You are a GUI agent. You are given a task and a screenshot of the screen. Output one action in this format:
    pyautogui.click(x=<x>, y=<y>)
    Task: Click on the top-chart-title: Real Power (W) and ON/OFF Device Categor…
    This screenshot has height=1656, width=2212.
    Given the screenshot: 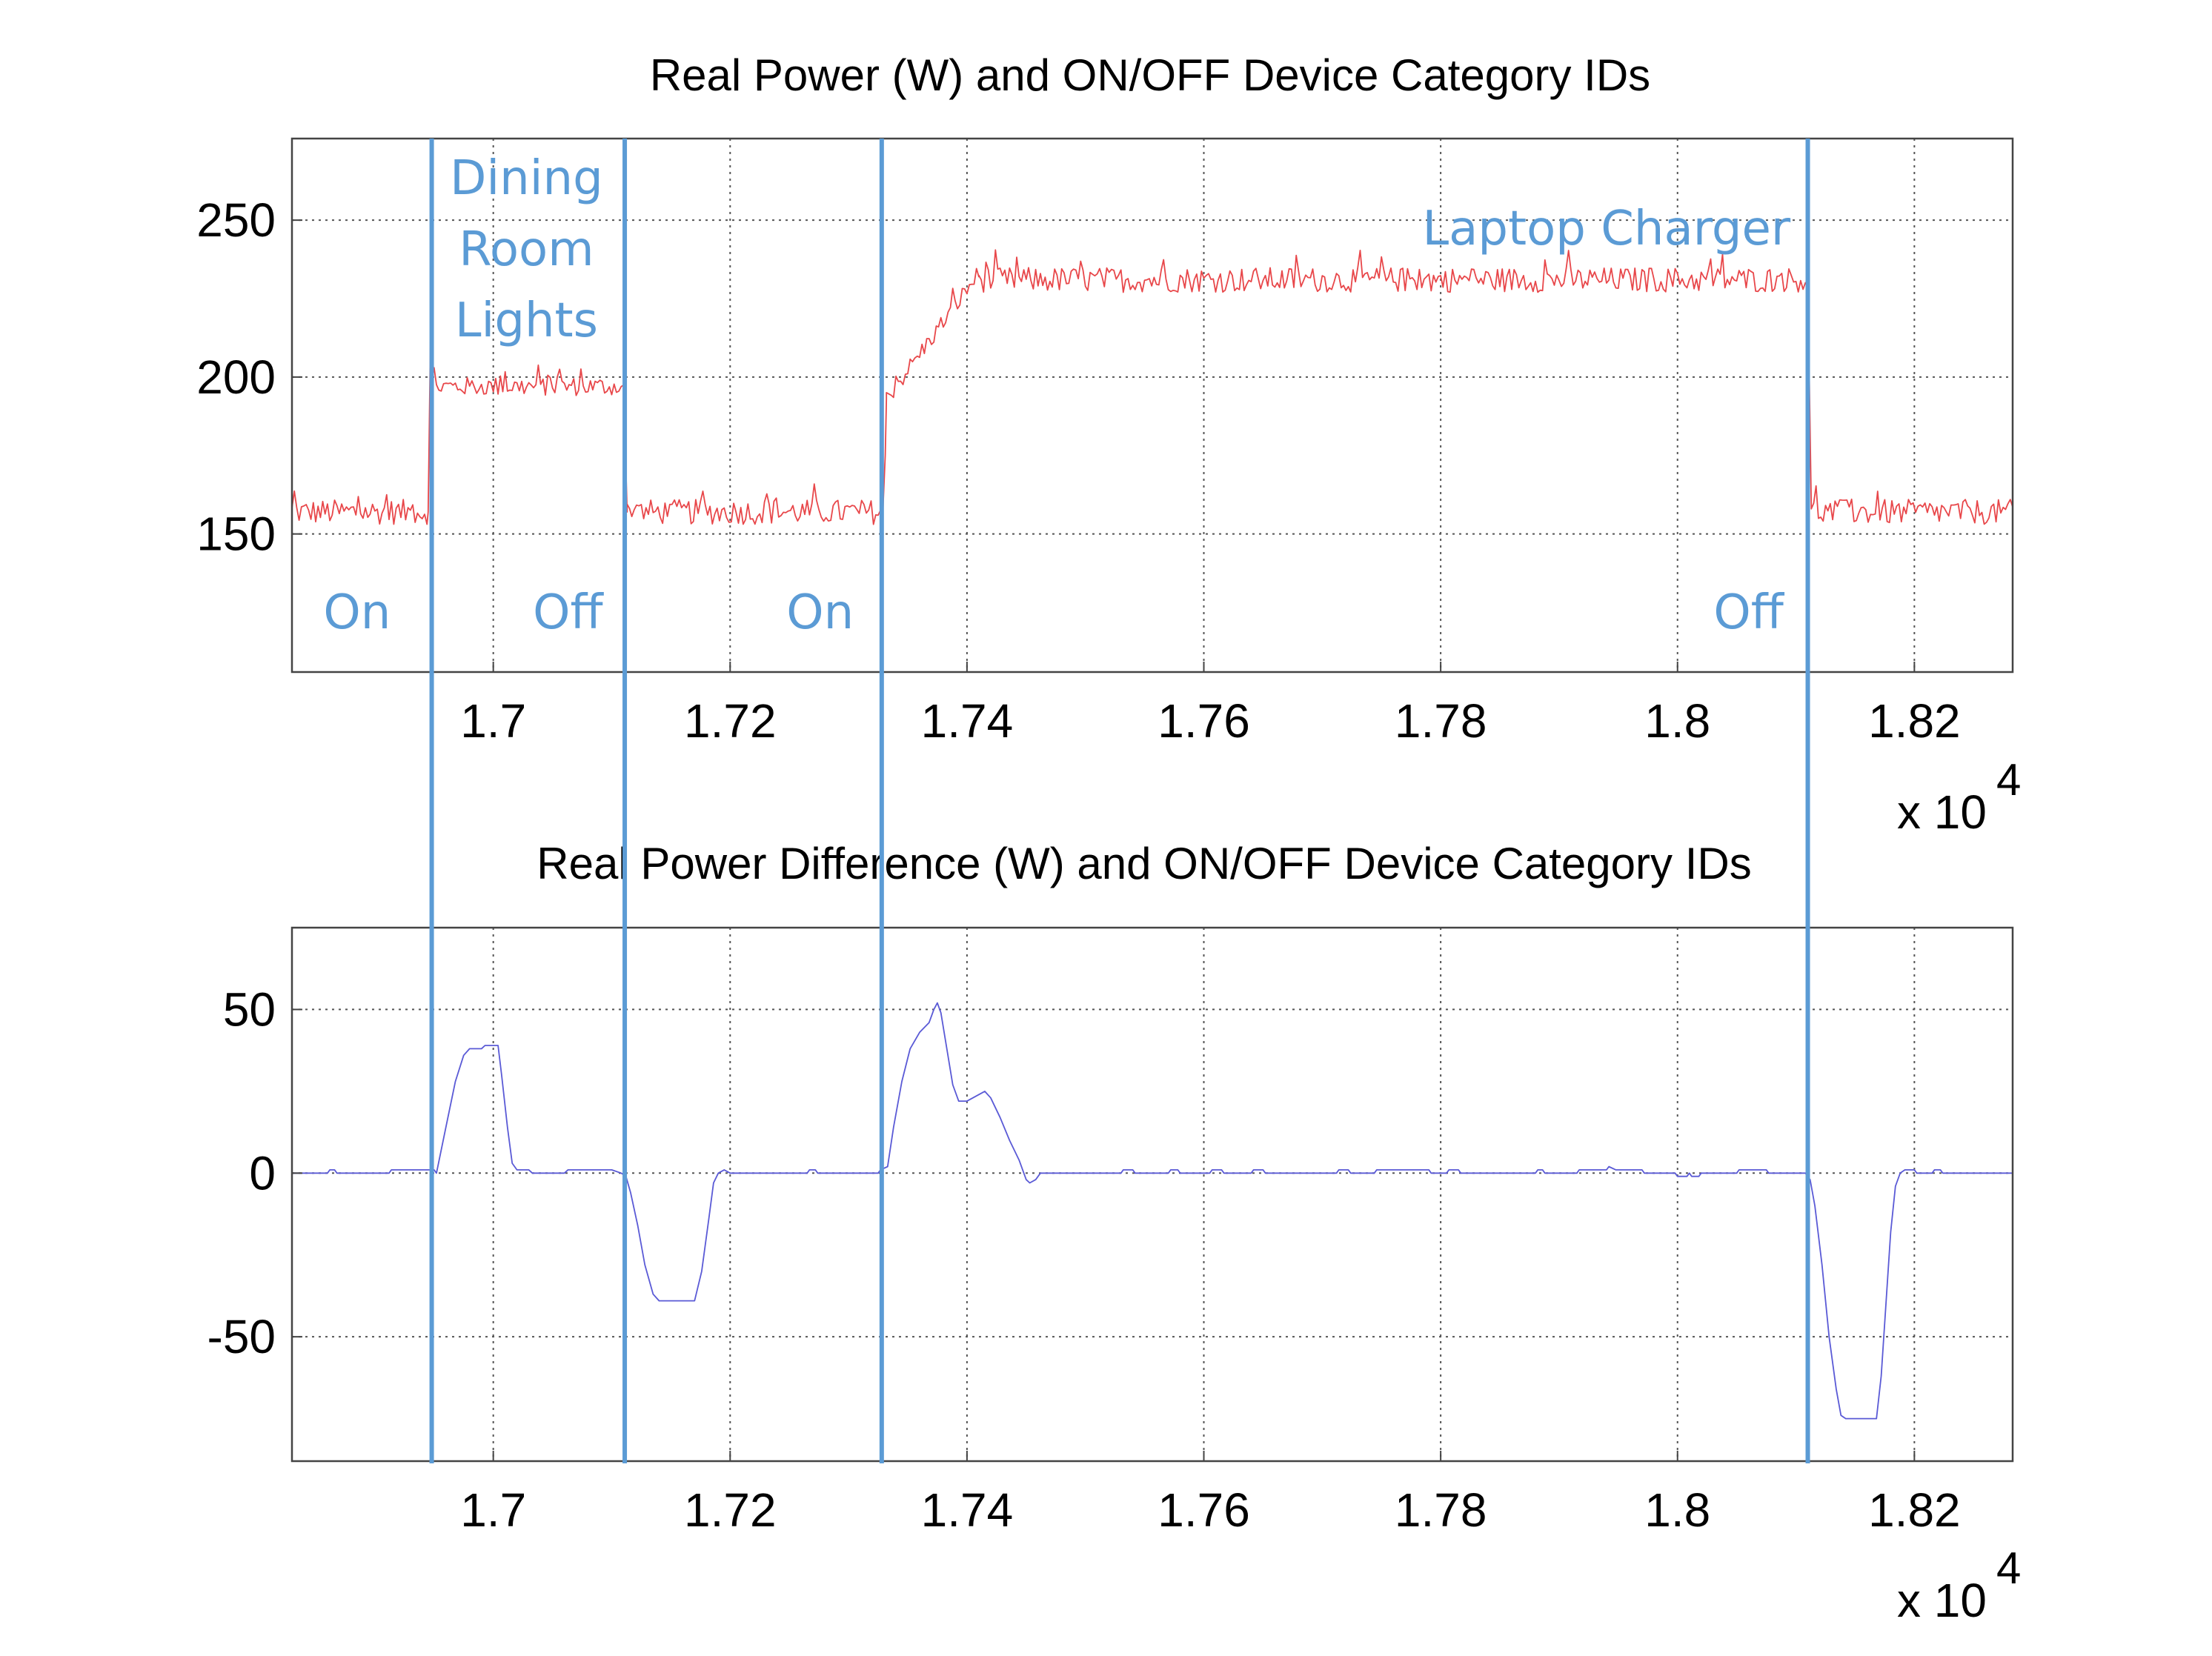 What is the action you would take?
    pyautogui.click(x=1150, y=75)
    